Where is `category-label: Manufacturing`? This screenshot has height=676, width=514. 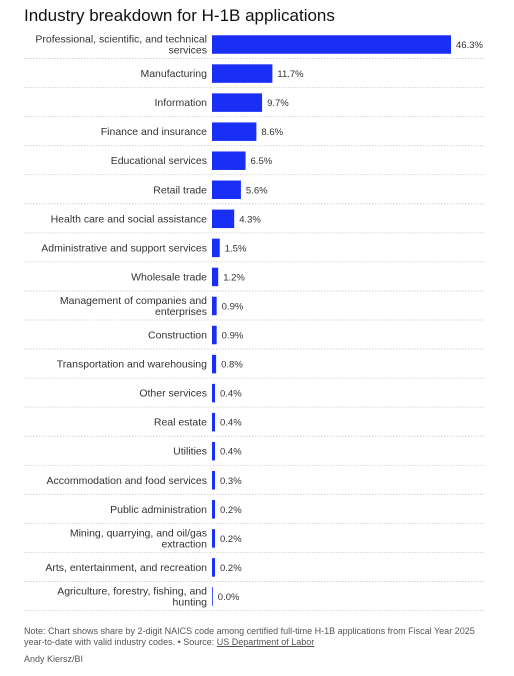
category-label: Manufacturing is located at coordinates (173, 74).